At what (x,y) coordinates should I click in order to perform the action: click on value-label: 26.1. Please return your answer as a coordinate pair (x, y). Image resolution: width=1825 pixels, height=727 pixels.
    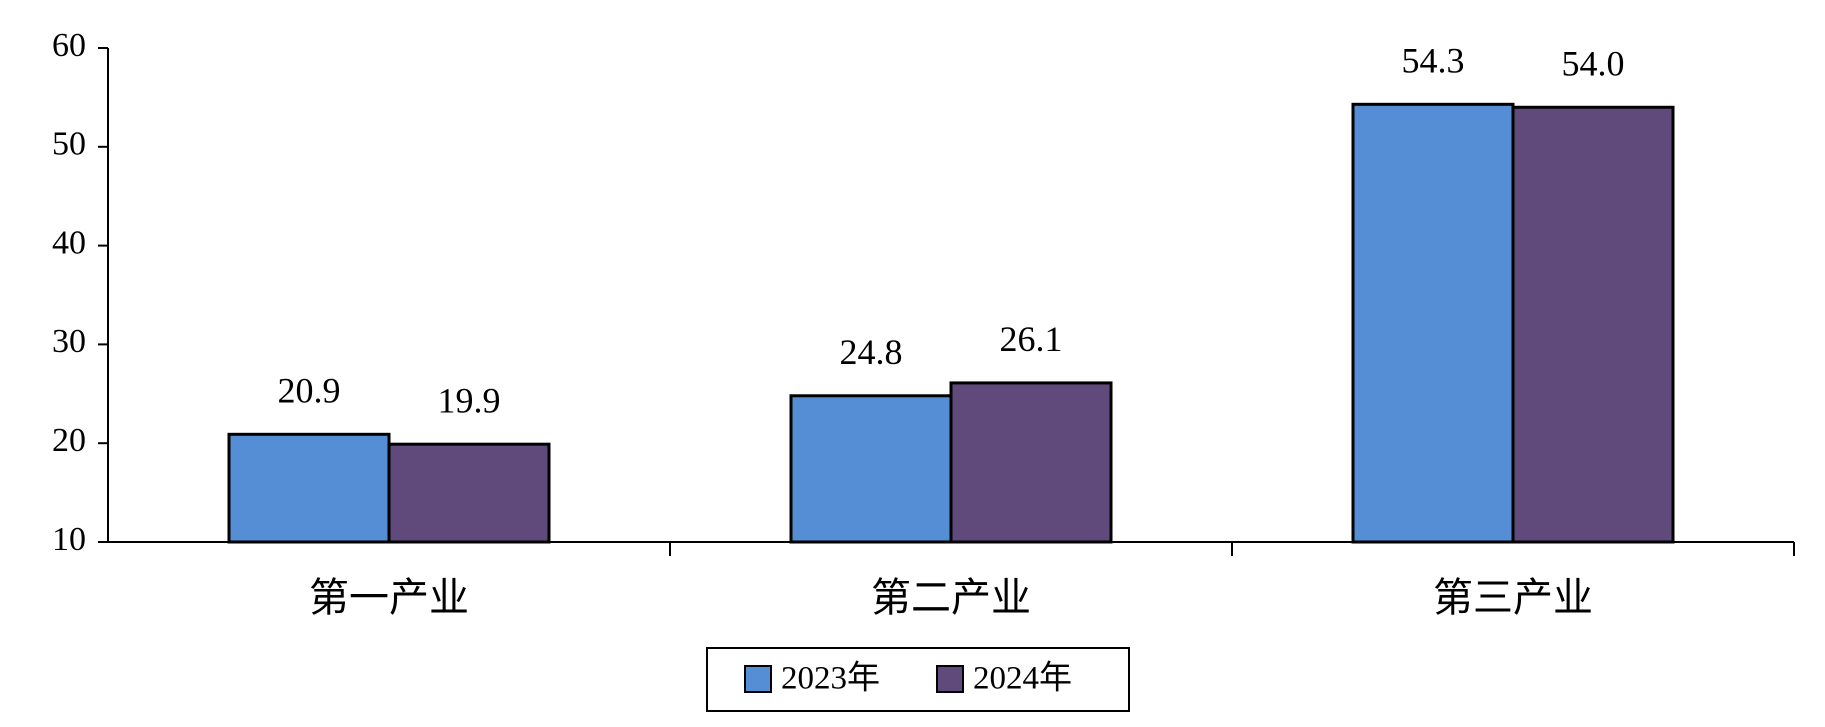
    Looking at the image, I should click on (1031, 339).